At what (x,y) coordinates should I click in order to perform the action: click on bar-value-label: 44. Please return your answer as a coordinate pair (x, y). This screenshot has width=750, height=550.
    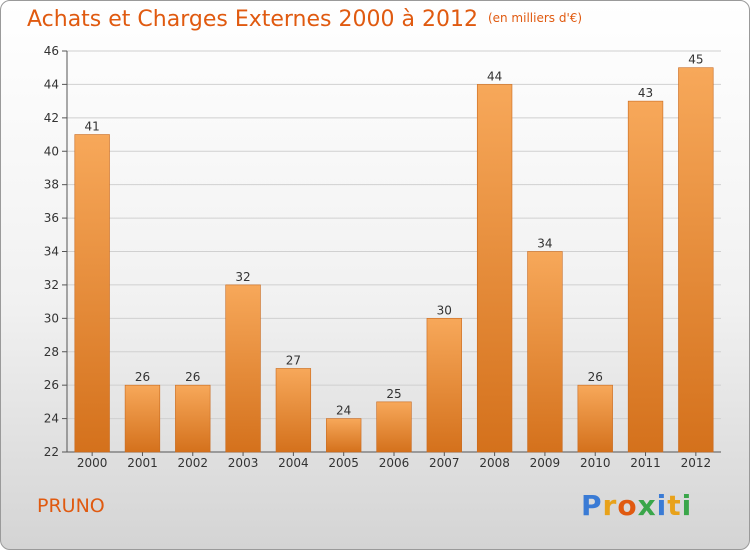
    Looking at the image, I should click on (494, 76).